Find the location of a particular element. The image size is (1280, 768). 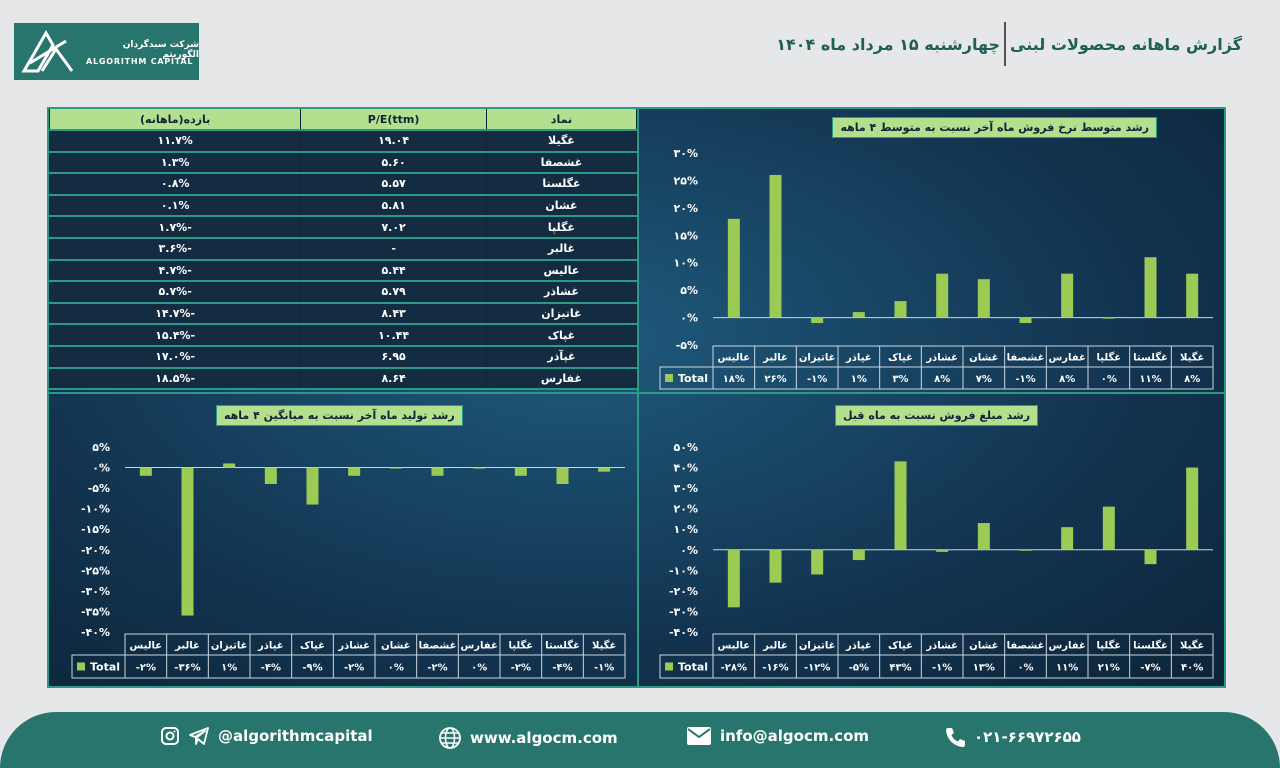

table-row: غپاک ۱۰.۴۴ -۱۵.۴% is located at coordinates (343, 335).